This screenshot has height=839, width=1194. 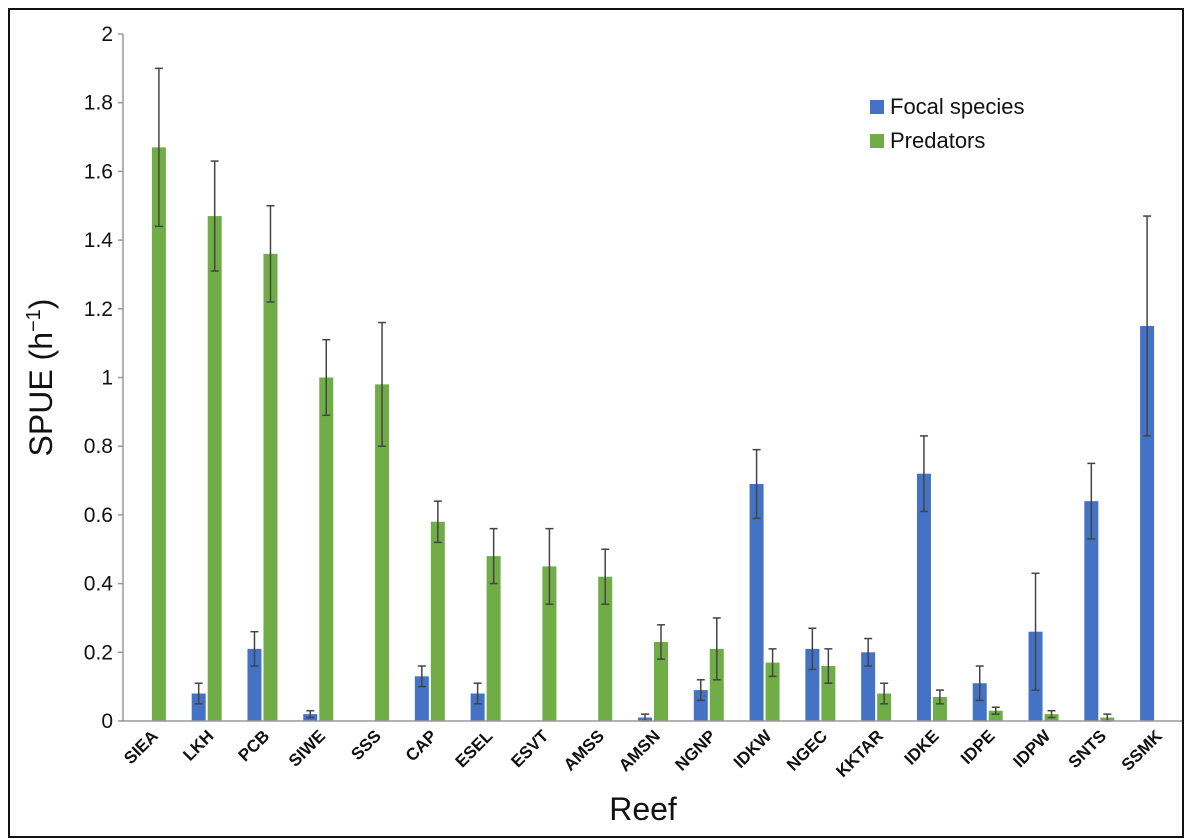 I want to click on bar-focal-species-kktar, so click(x=868, y=686).